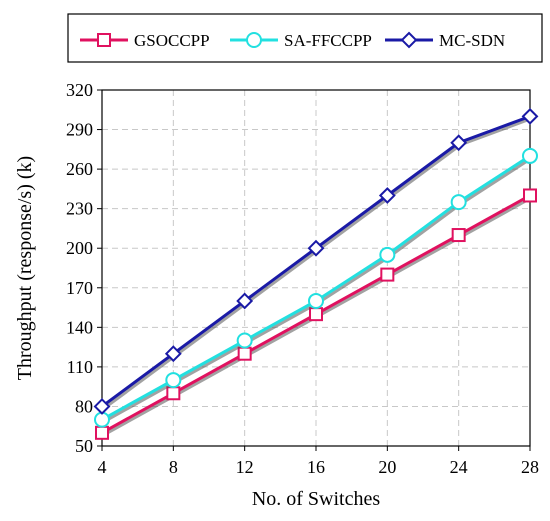 This screenshot has width=550, height=521. What do you see at coordinates (25, 268) in the screenshot?
I see `y-axis-label: Throughput (response/s) (k)` at bounding box center [25, 268].